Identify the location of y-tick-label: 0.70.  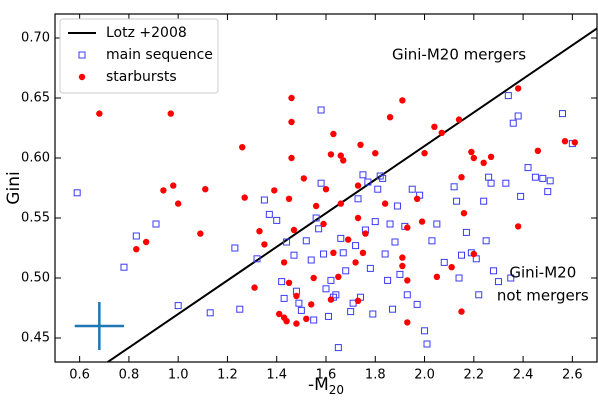
(35, 38).